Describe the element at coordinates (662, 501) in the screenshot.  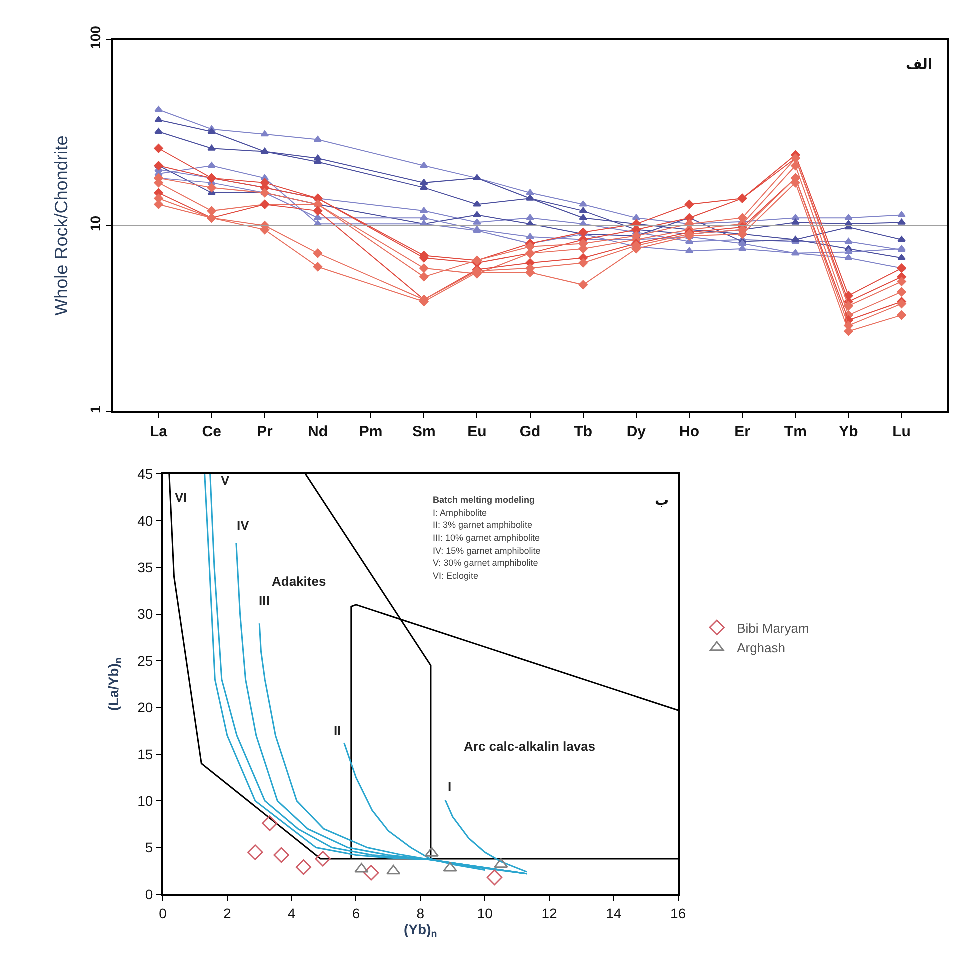
I see `annotation: ب` at that location.